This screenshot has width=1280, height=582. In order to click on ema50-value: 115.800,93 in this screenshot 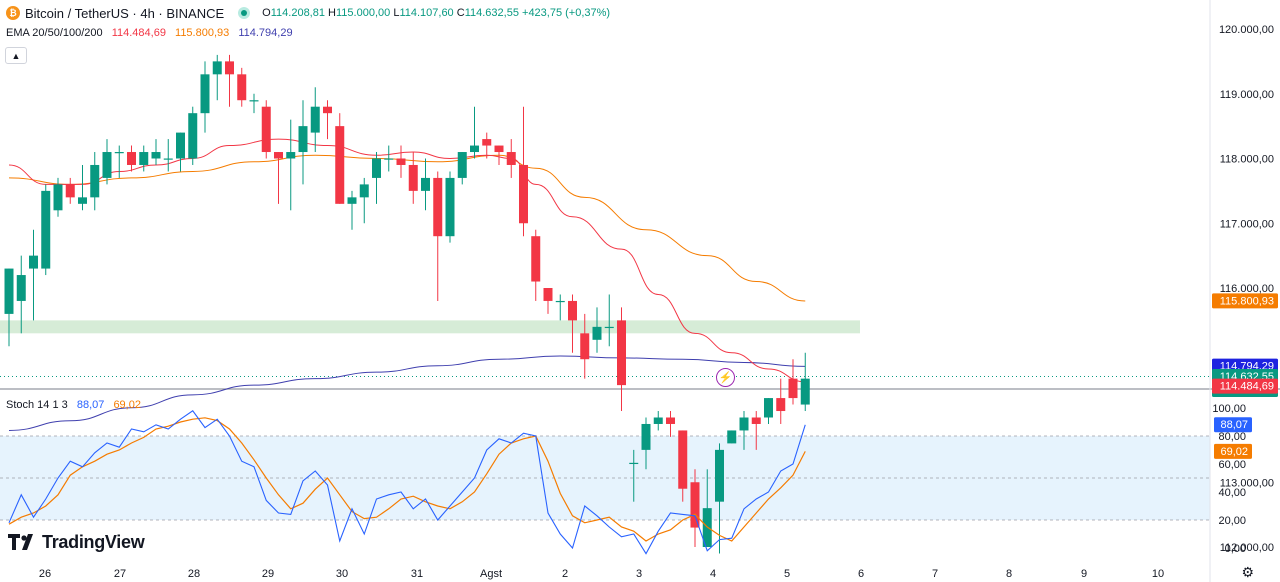, I will do `click(202, 33)`.